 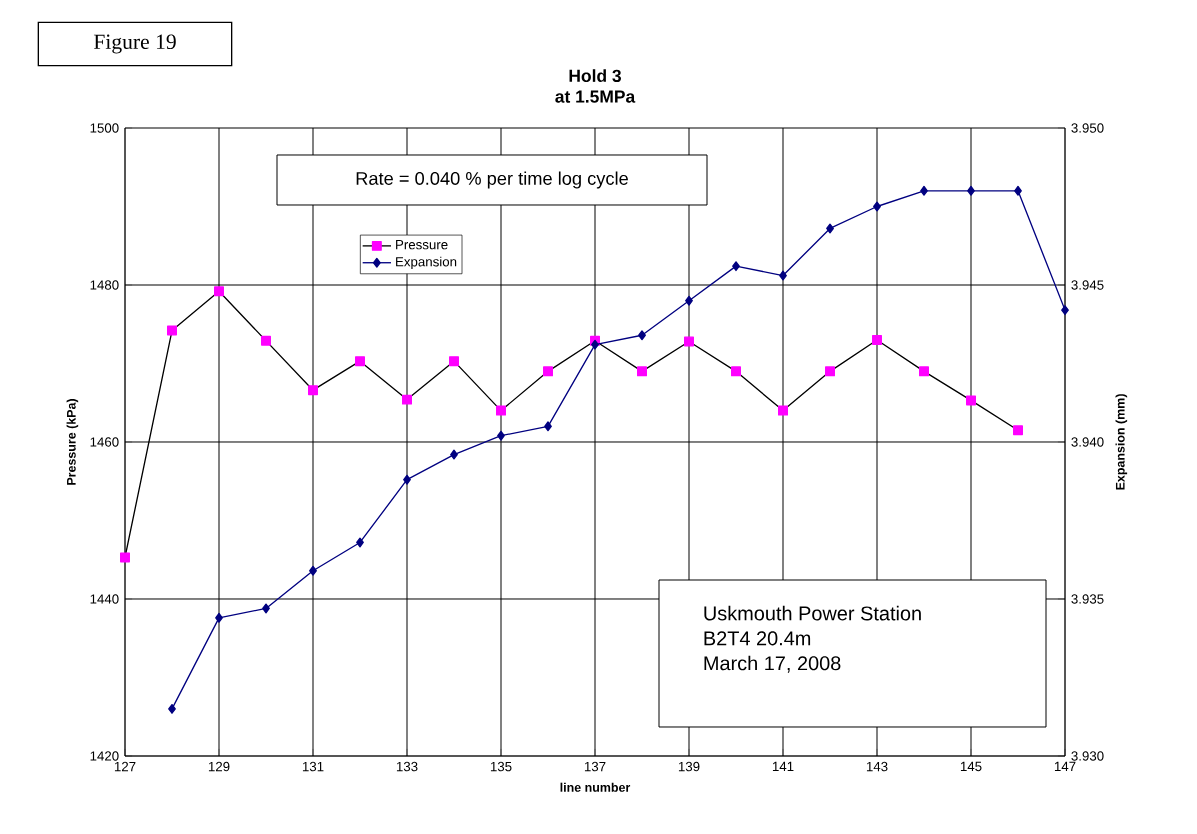 I want to click on y2-axis-title: Expansion (mm), so click(x=1121, y=442).